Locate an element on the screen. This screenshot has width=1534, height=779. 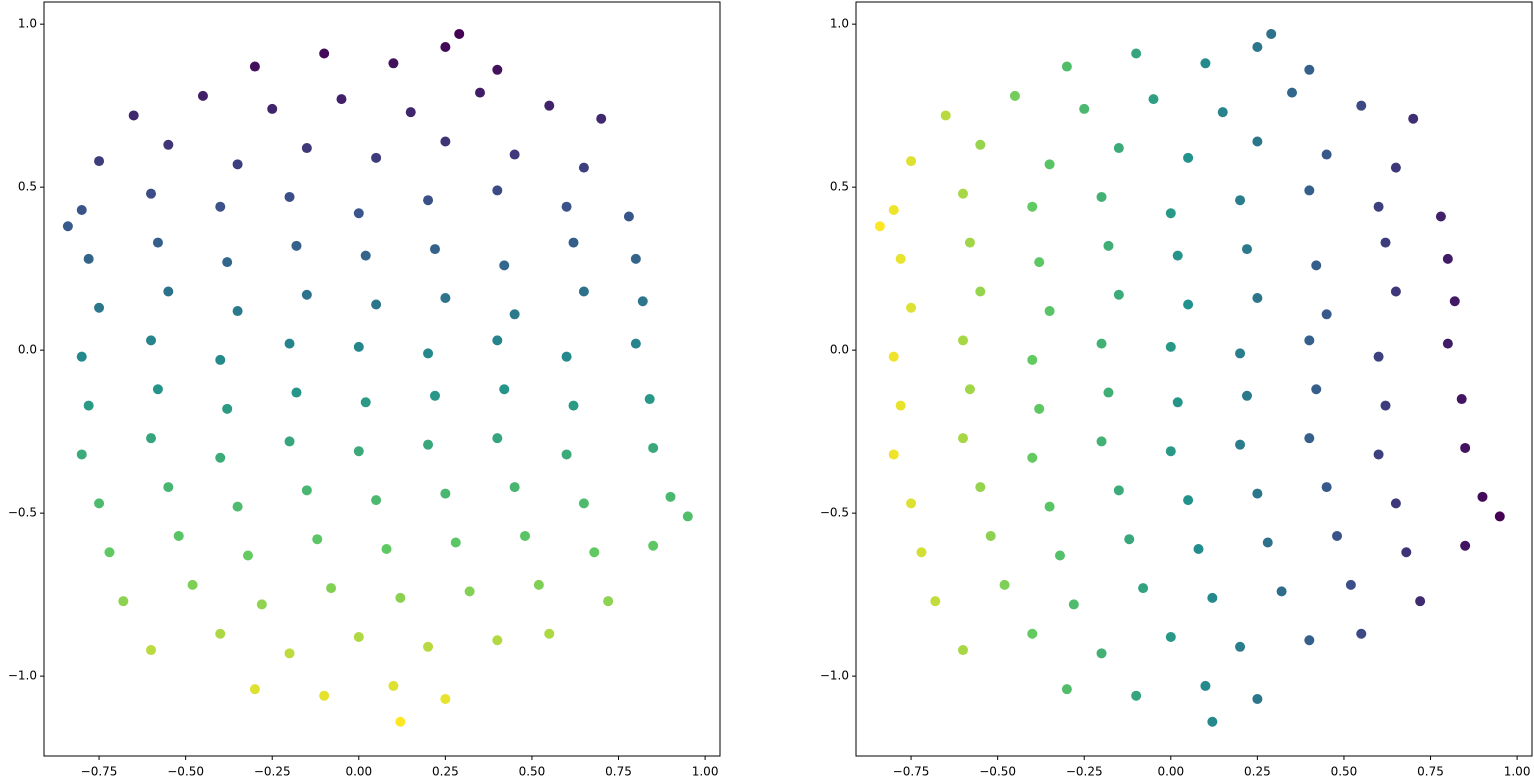
y-tick-label: −0.5 is located at coordinates (22, 513).